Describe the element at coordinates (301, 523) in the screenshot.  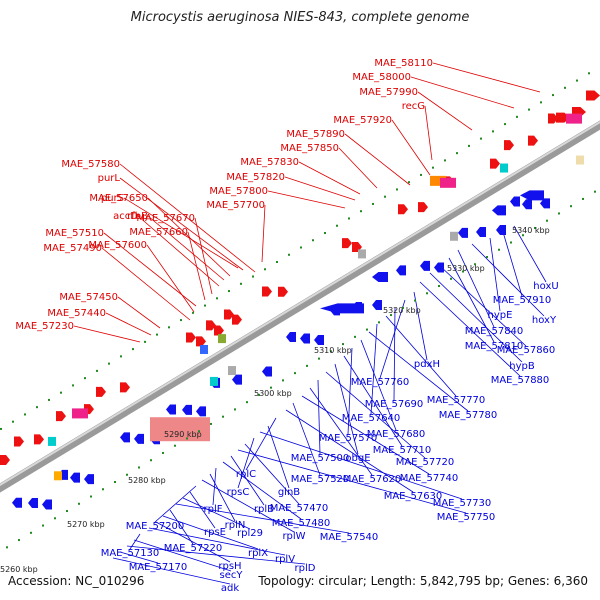
I see `reverse-gene-label: MAE_57480` at that location.